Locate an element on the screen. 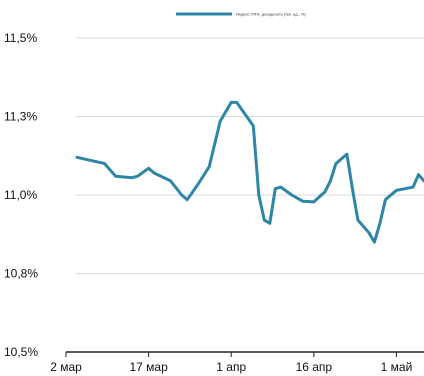 This screenshot has height=376, width=424. x-tick-label: 17 мар is located at coordinates (148, 367).